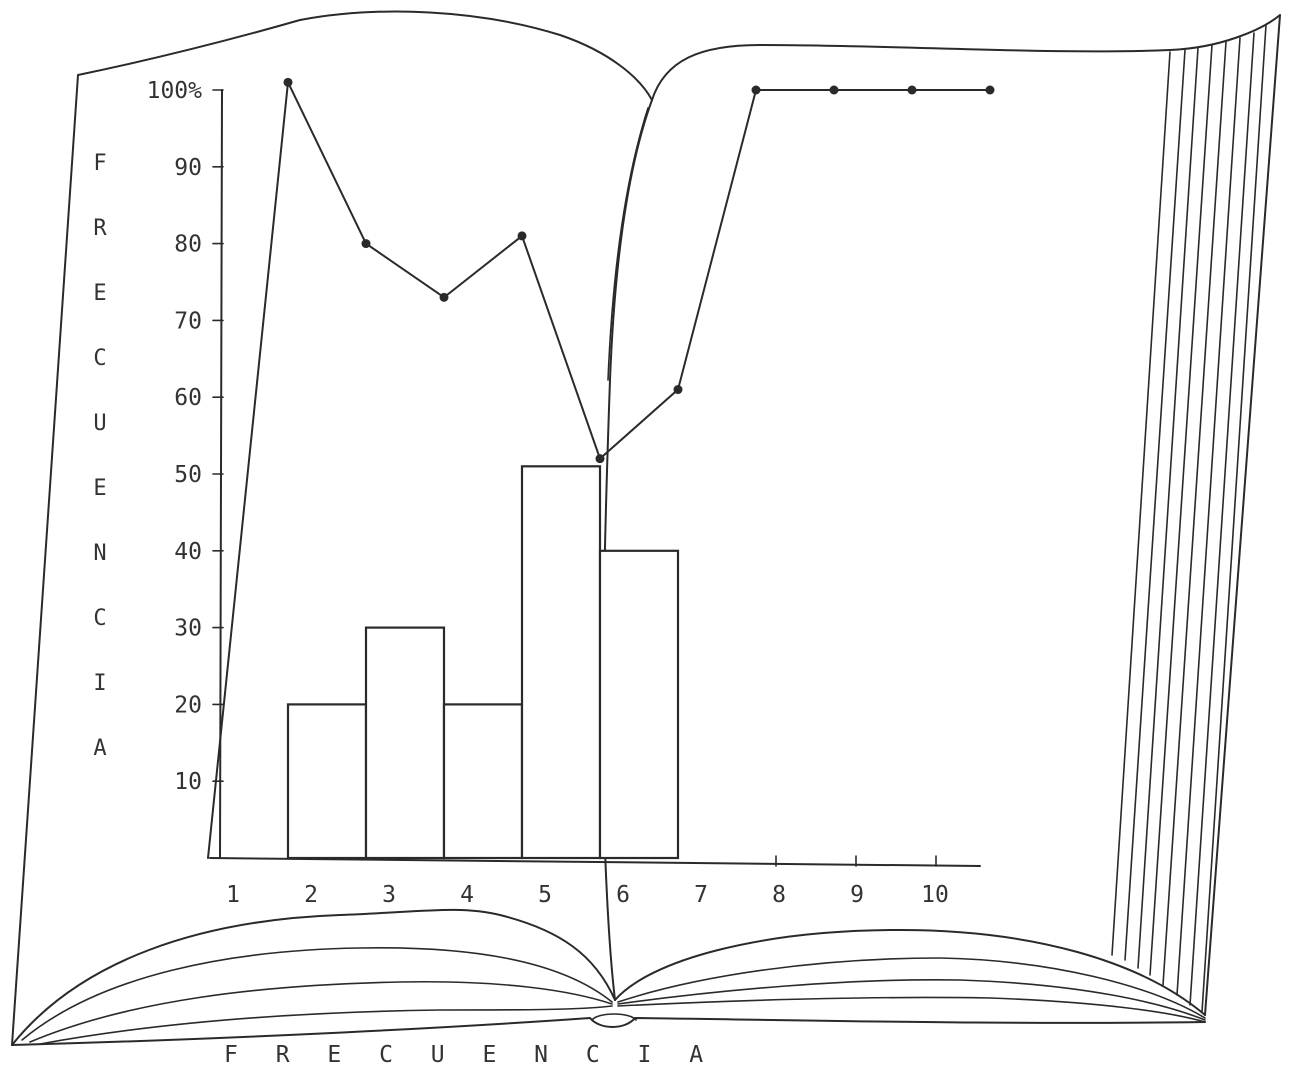 The width and height of the screenshot is (1289, 1068). I want to click on x-tick-label: 2, so click(311, 895).